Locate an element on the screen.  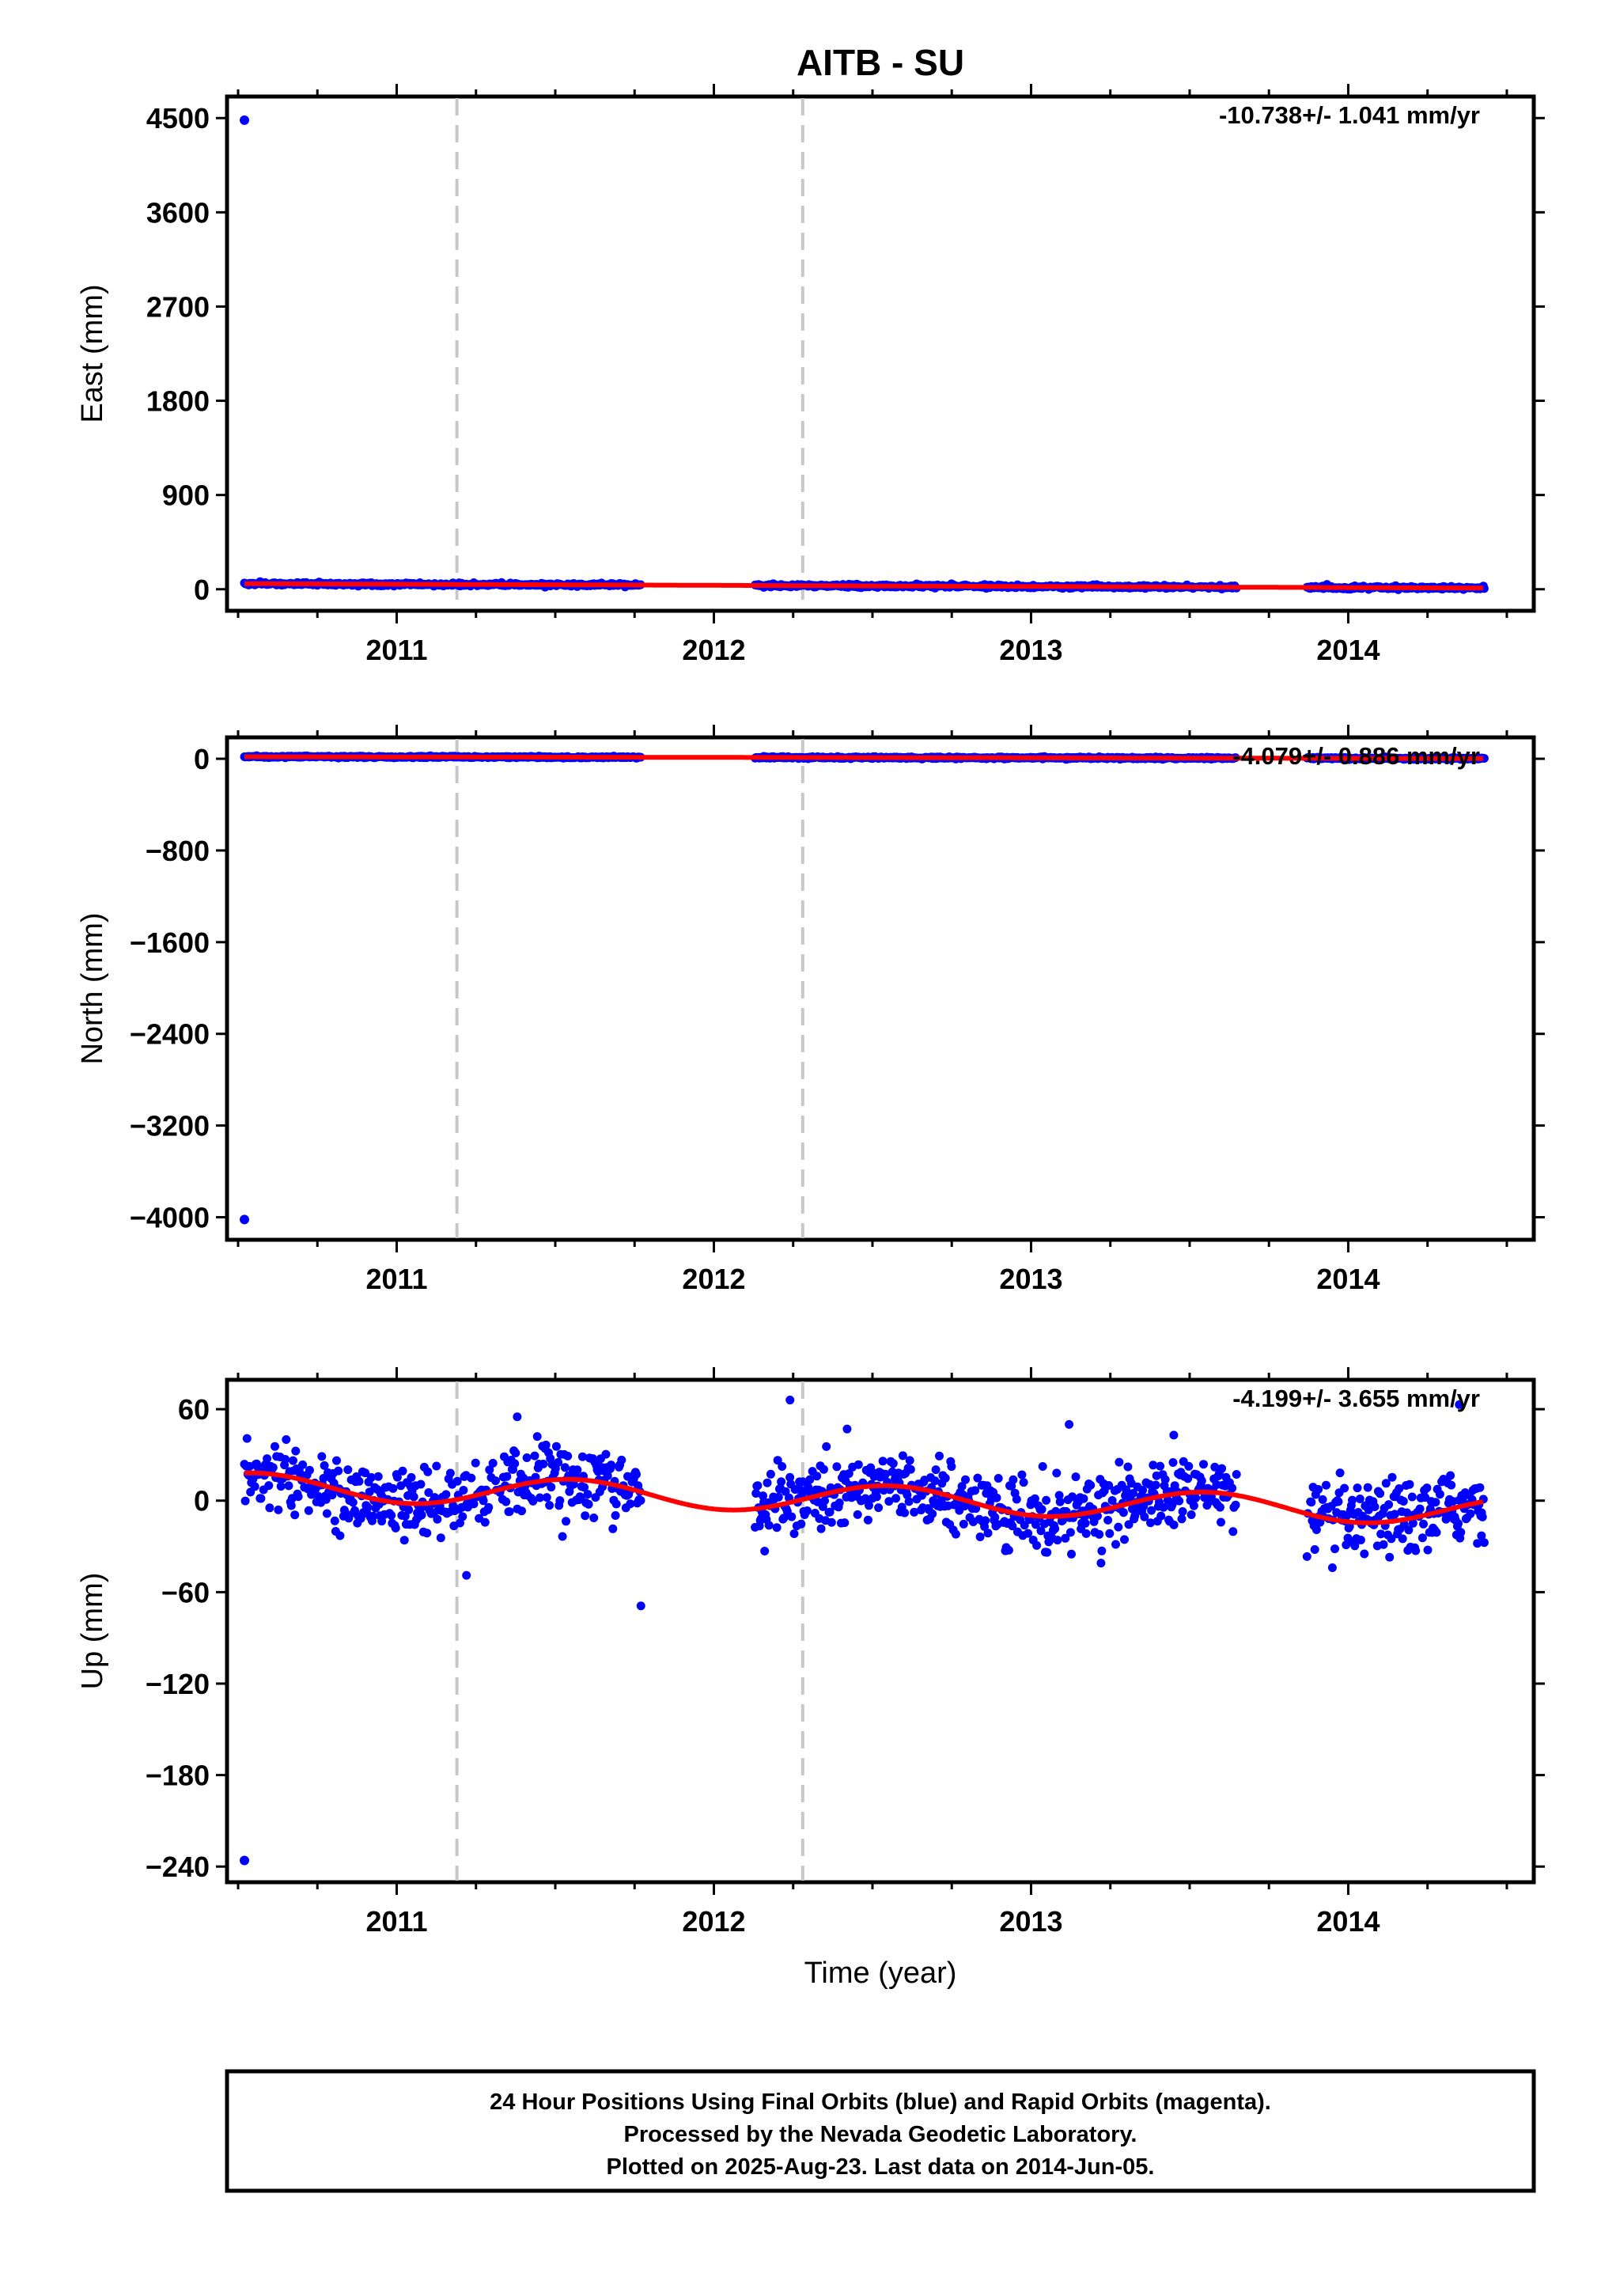
outlier-point is located at coordinates (245, 1860).